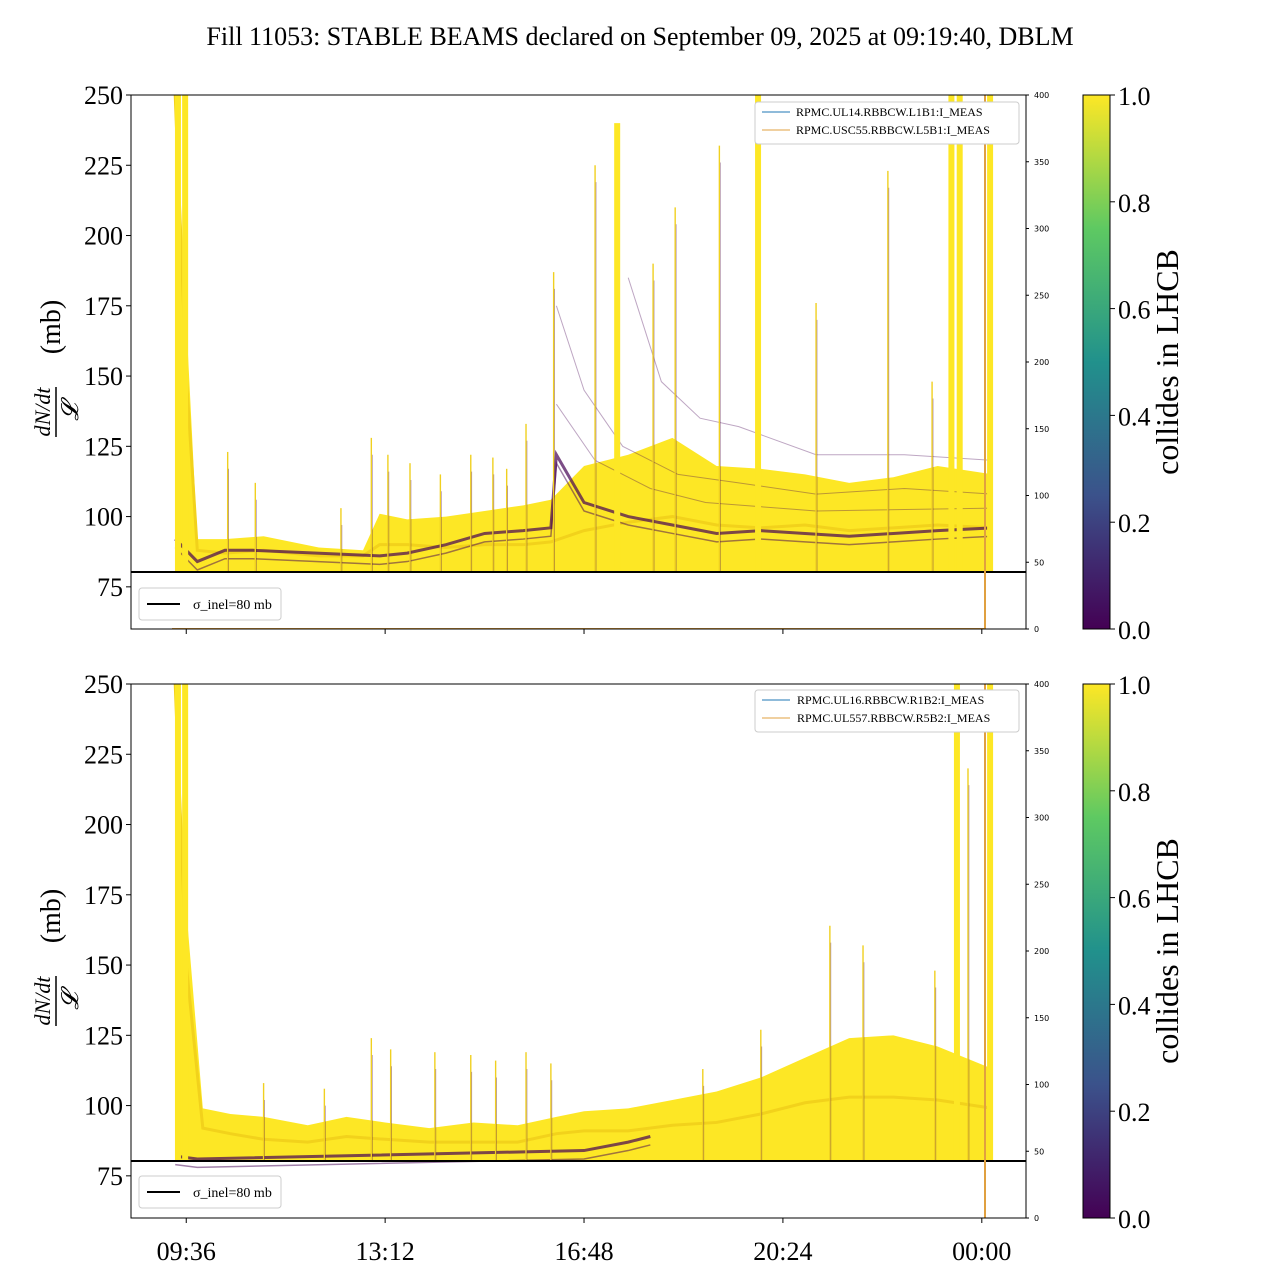 Image resolution: width=1280 pixels, height=1280 pixels. I want to click on bot-y2tick-label-6: 300, so click(1041, 818).